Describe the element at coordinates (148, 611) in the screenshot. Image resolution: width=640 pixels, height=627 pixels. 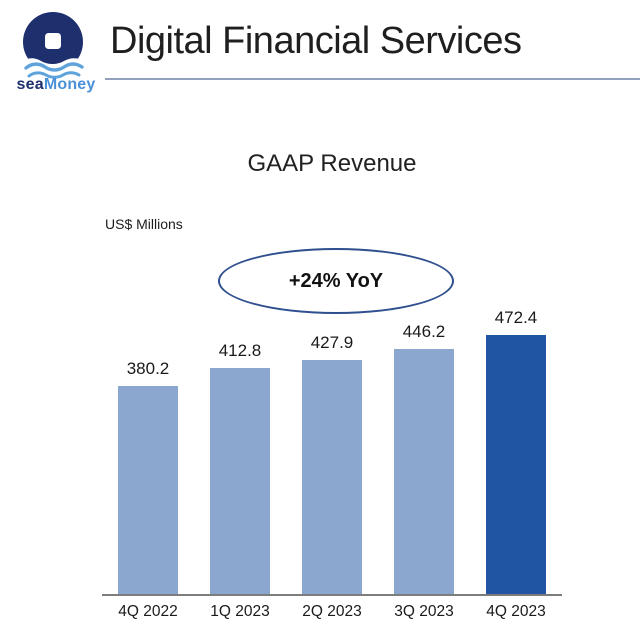
I see `x-axis-label: 4Q 2022` at that location.